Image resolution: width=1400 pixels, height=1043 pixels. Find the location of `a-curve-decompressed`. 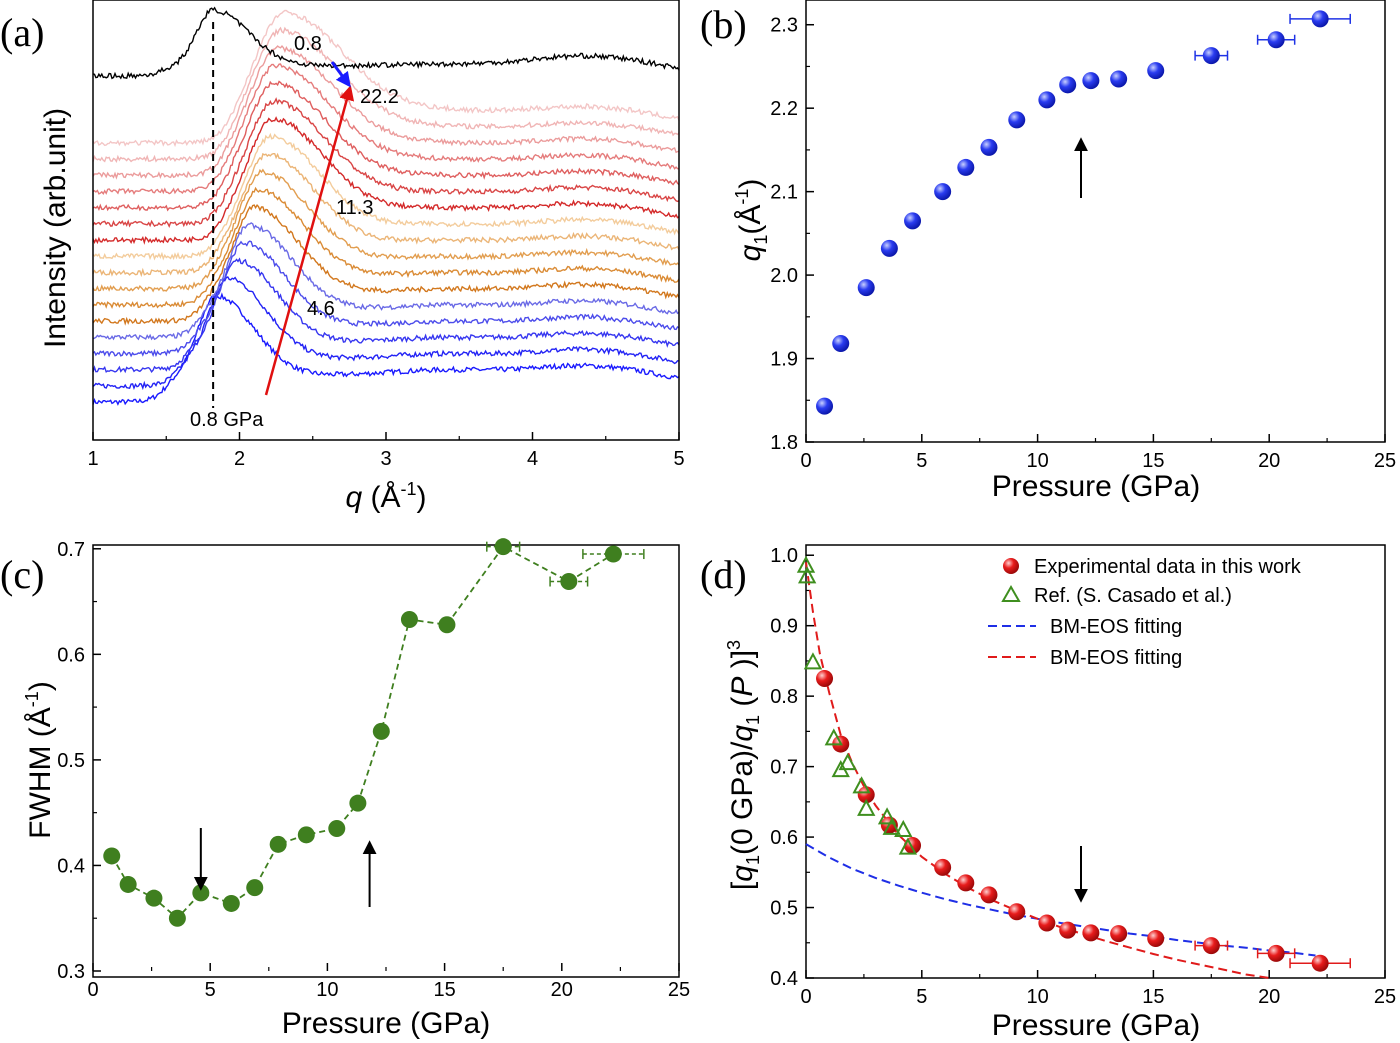

a-curve-decompressed is located at coordinates (386, 43).